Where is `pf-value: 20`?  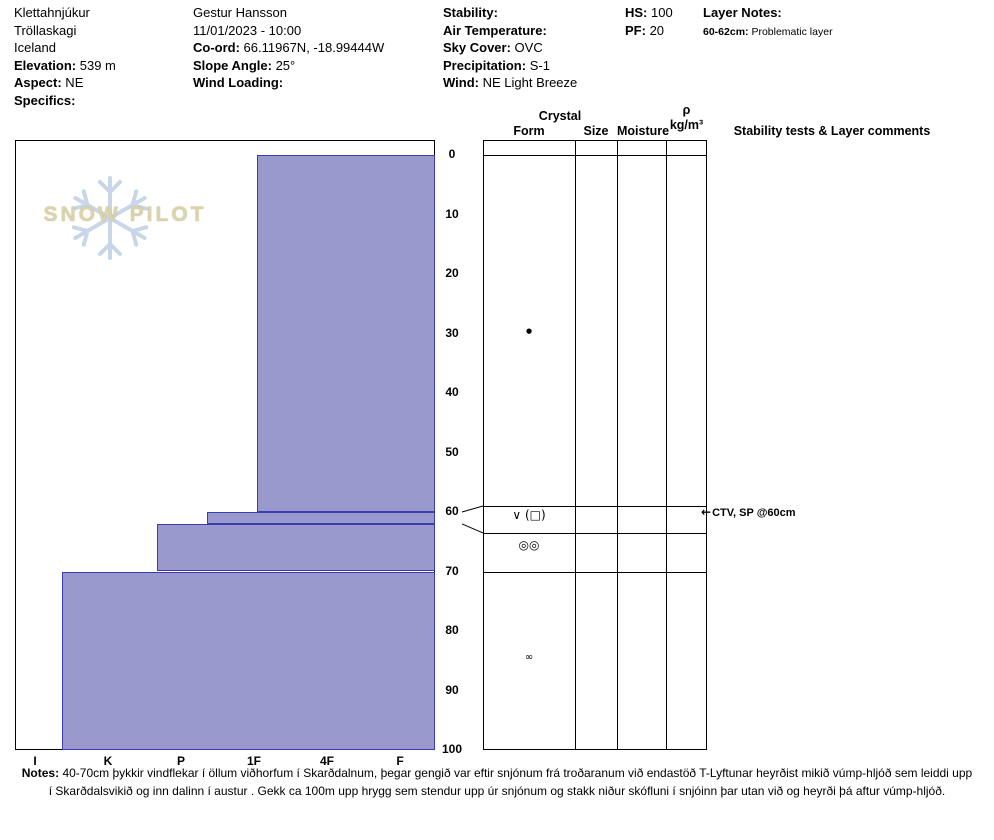 pf-value: 20 is located at coordinates (655, 30).